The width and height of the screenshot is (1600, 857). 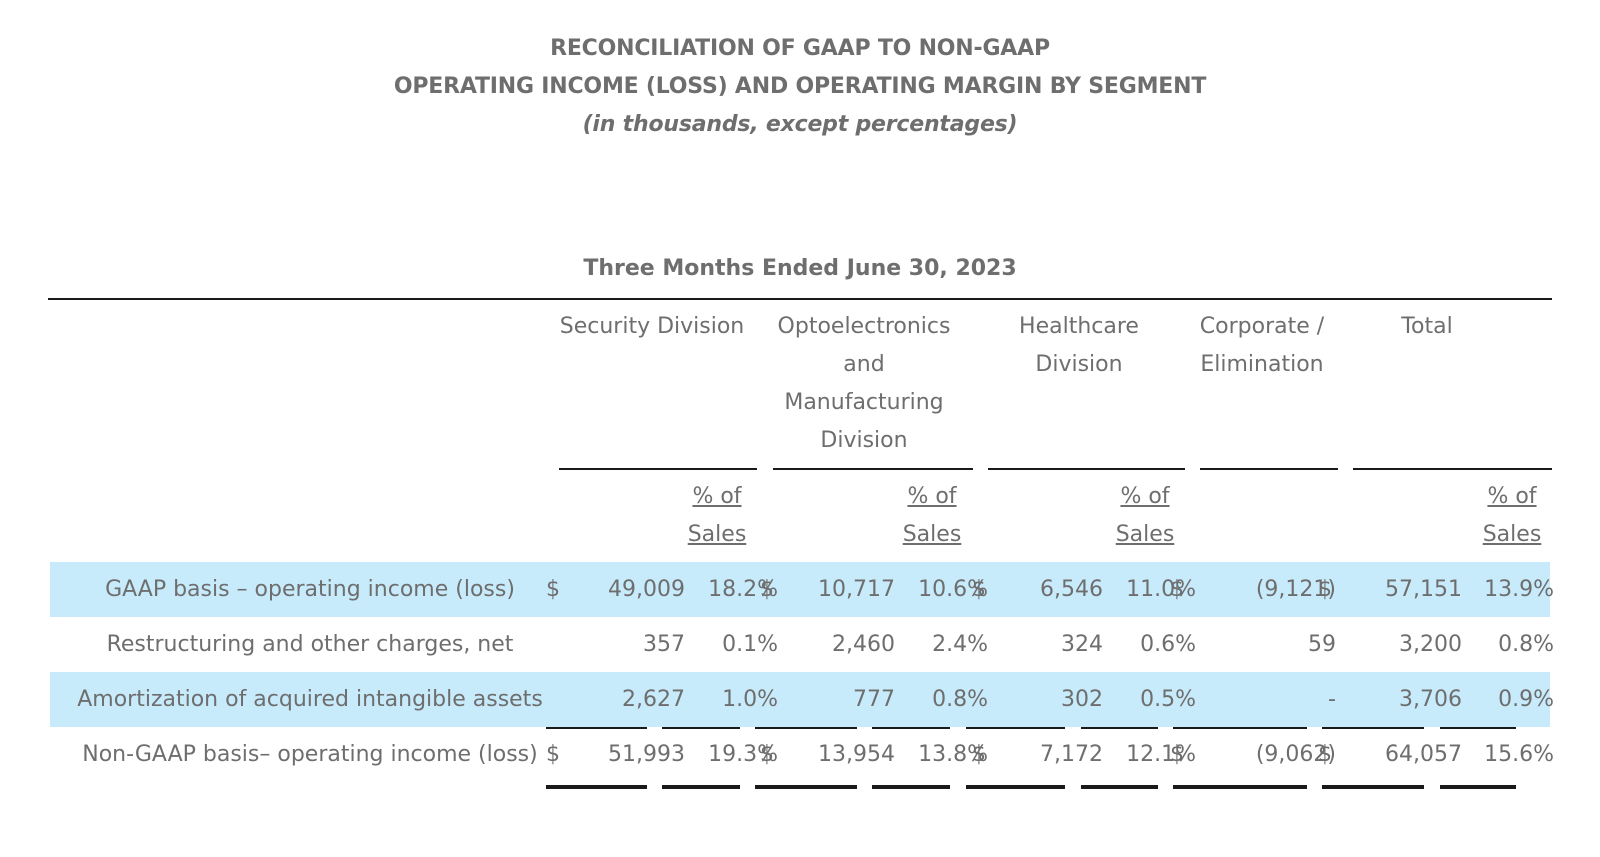 What do you see at coordinates (1430, 644) in the screenshot?
I see `total-amount: 3,200` at bounding box center [1430, 644].